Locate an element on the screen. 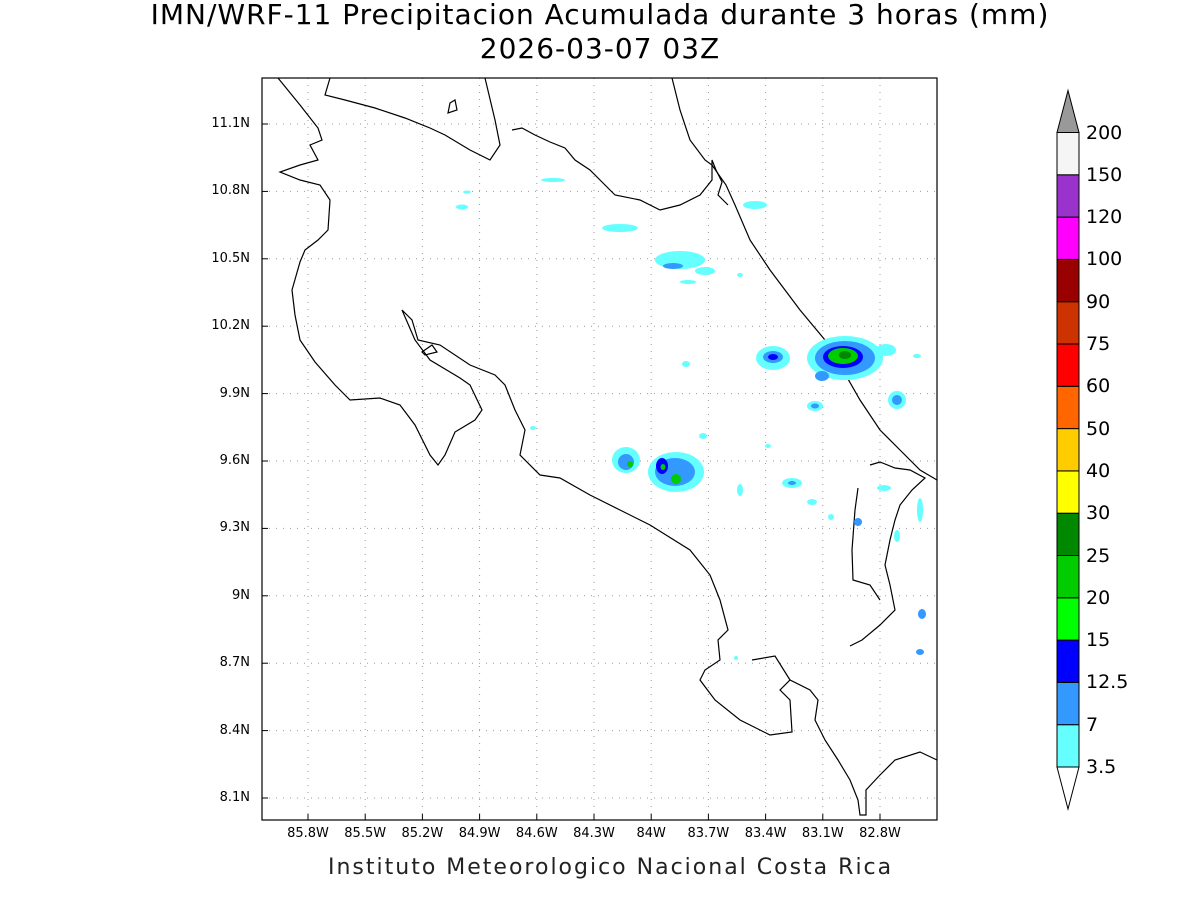  colorbar-label: 60 is located at coordinates (1098, 386).